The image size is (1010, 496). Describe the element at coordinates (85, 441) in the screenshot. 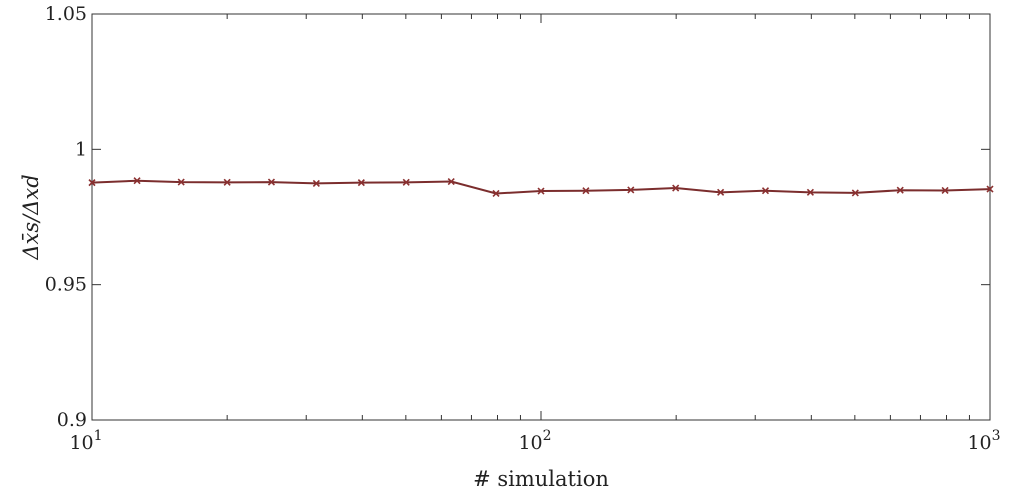

I see `x-tick-label: 10¹` at that location.